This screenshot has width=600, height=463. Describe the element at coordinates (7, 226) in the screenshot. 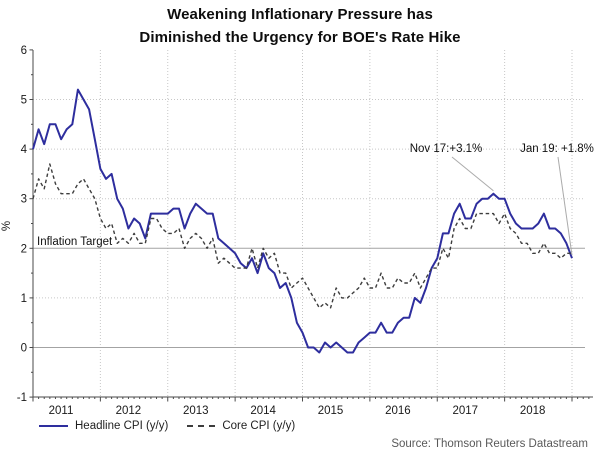

I see `y-axis-title: %` at that location.